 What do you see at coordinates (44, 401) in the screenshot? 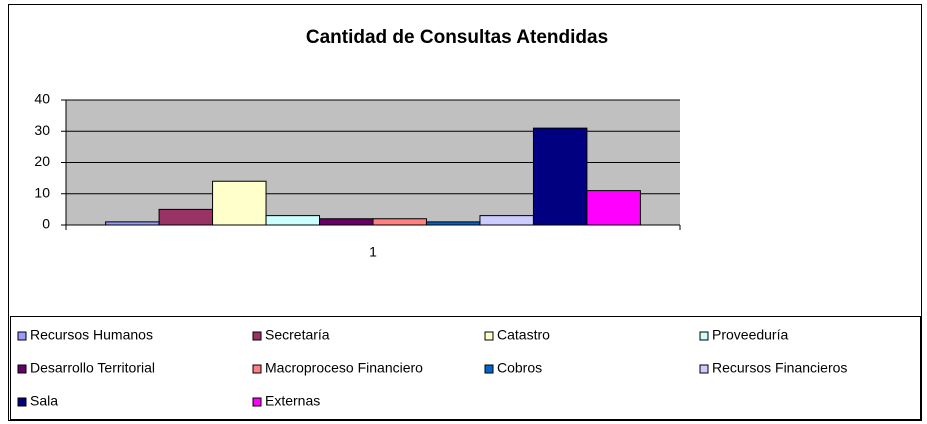
I see `legend-label: Sala` at bounding box center [44, 401].